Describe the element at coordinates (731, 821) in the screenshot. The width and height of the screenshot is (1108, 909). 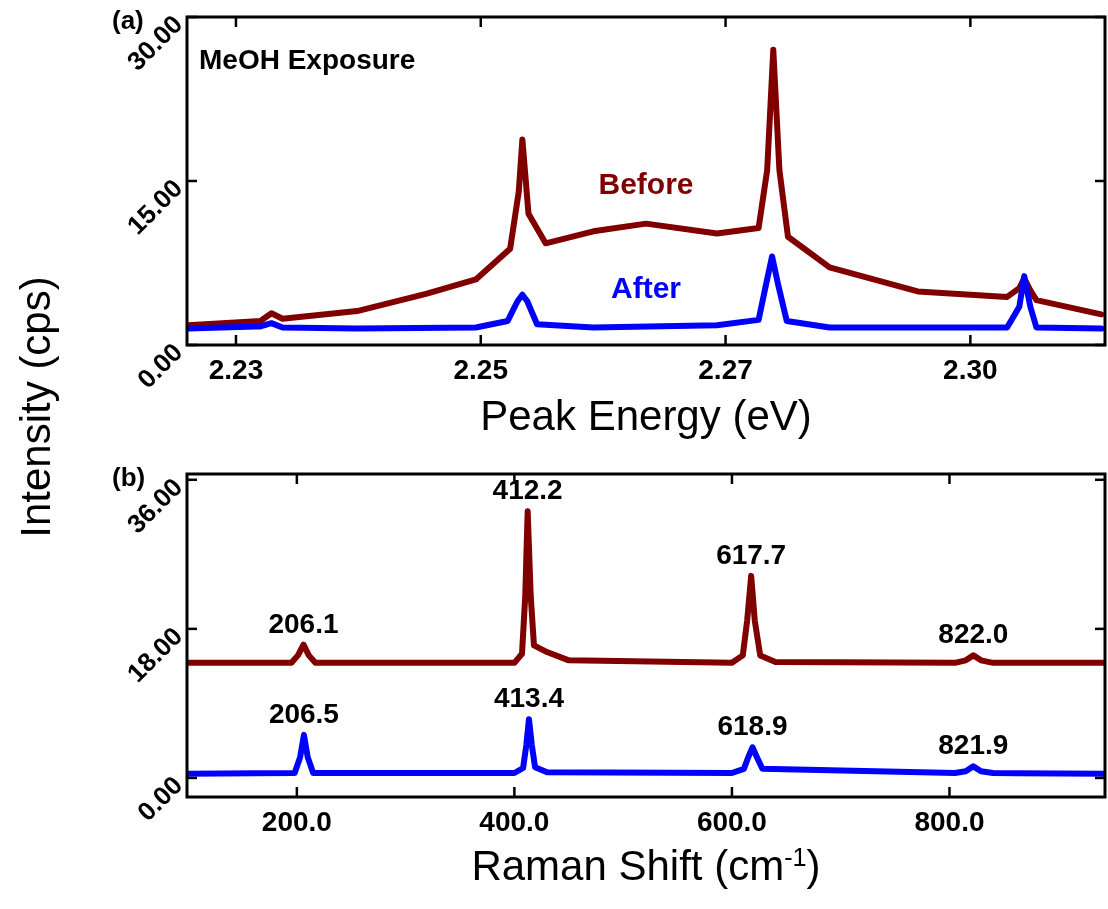
I see `x-tick-label: 600.0` at that location.